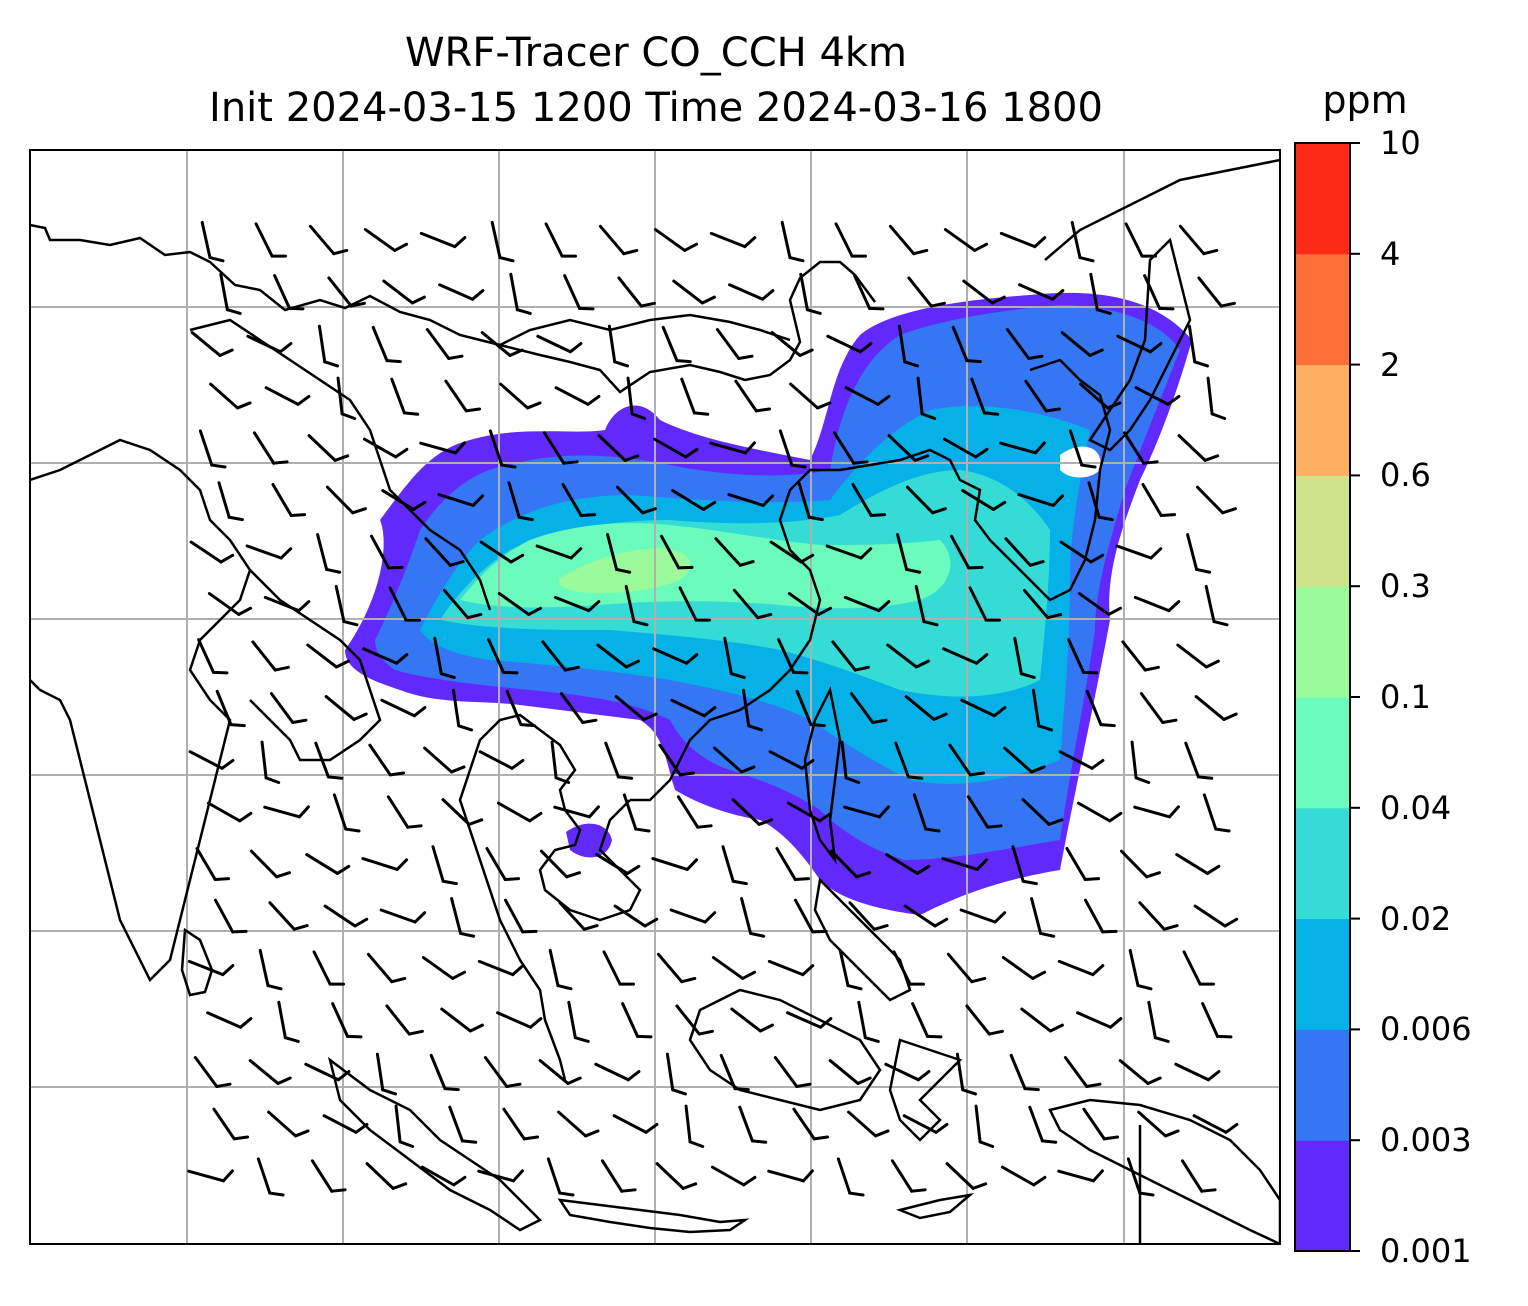 This screenshot has width=1528, height=1306. I want to click on colorbar, so click(1327, 697).